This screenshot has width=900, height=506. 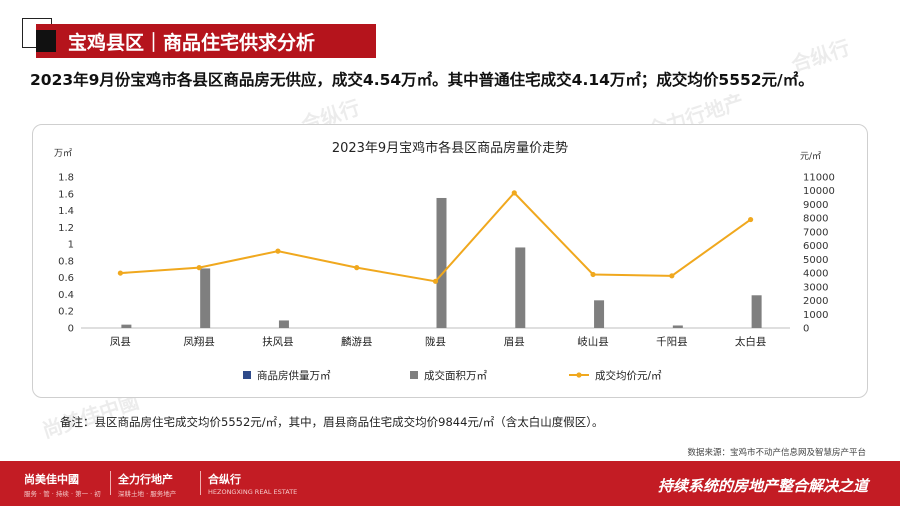 I want to click on x-tick-label: 千阳县, so click(x=672, y=342).